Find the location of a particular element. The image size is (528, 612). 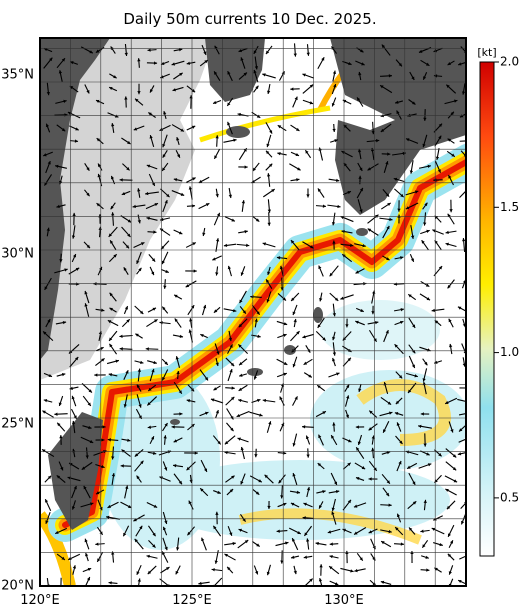

lat-label: 35°N is located at coordinates (17, 75).